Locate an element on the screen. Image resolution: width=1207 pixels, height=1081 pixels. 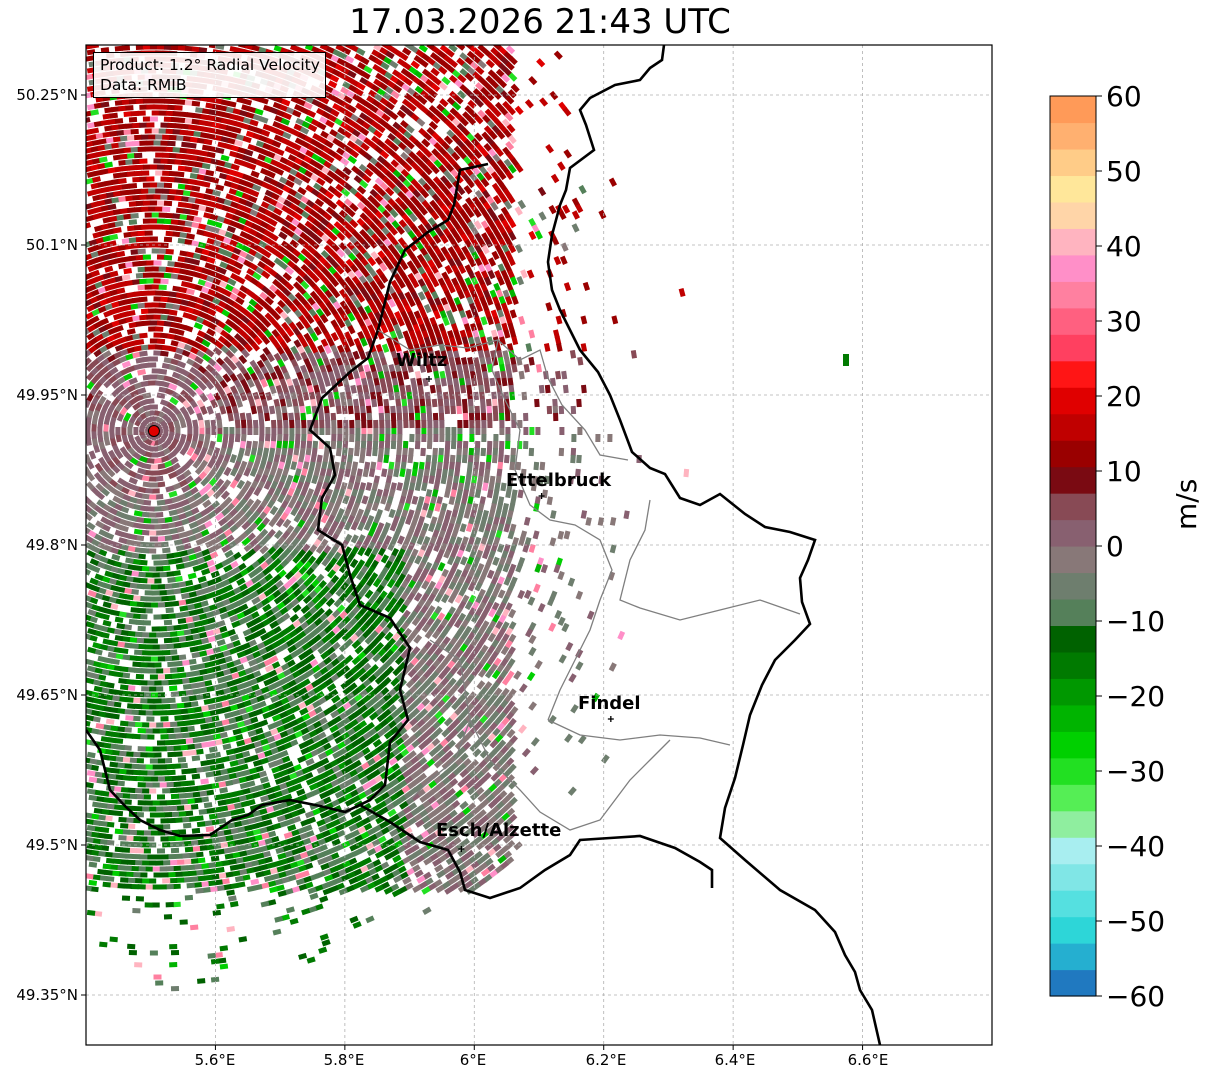
map-title: 17.03.2026 21:43 UTC is located at coordinates (540, 22).